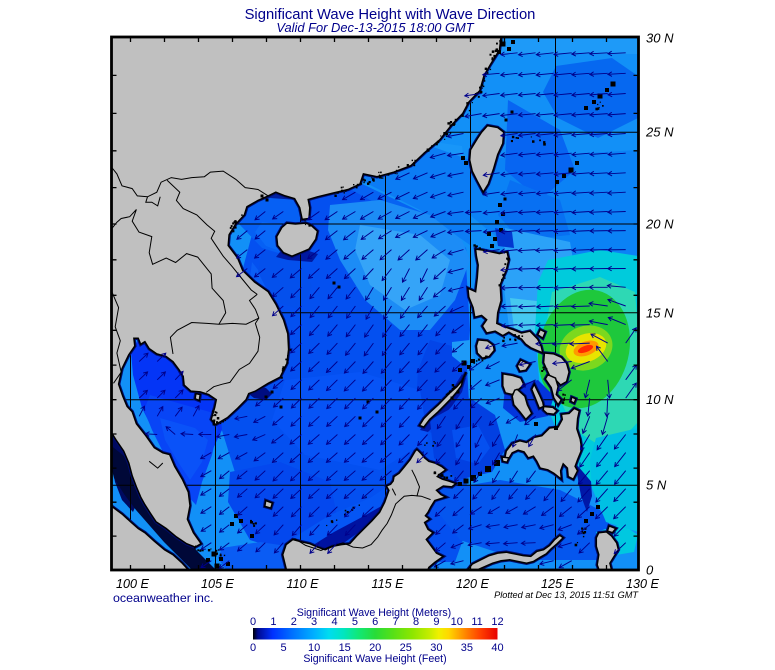  I want to click on svg-text: 30 N, so click(660, 38).